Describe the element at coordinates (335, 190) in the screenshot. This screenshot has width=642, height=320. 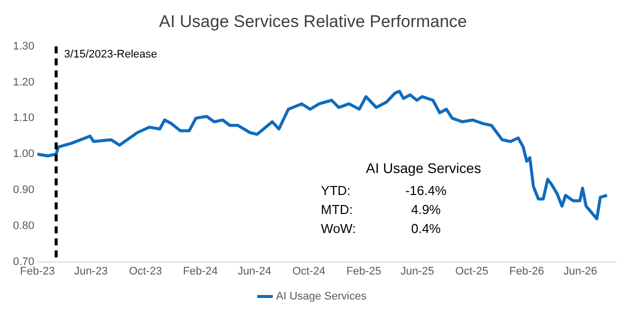
I see `annotation: YTD:` at that location.